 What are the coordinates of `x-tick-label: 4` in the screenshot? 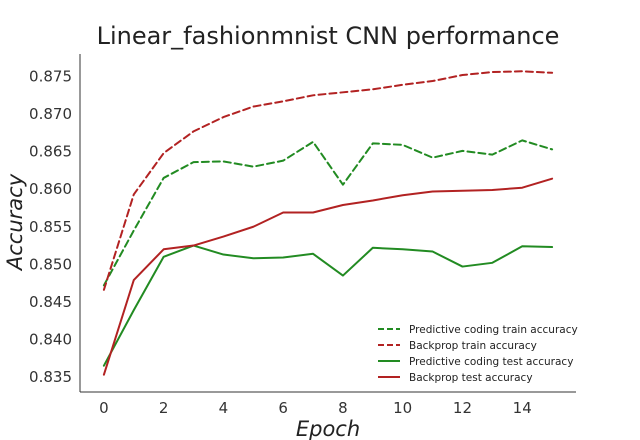 It's located at (224, 408).